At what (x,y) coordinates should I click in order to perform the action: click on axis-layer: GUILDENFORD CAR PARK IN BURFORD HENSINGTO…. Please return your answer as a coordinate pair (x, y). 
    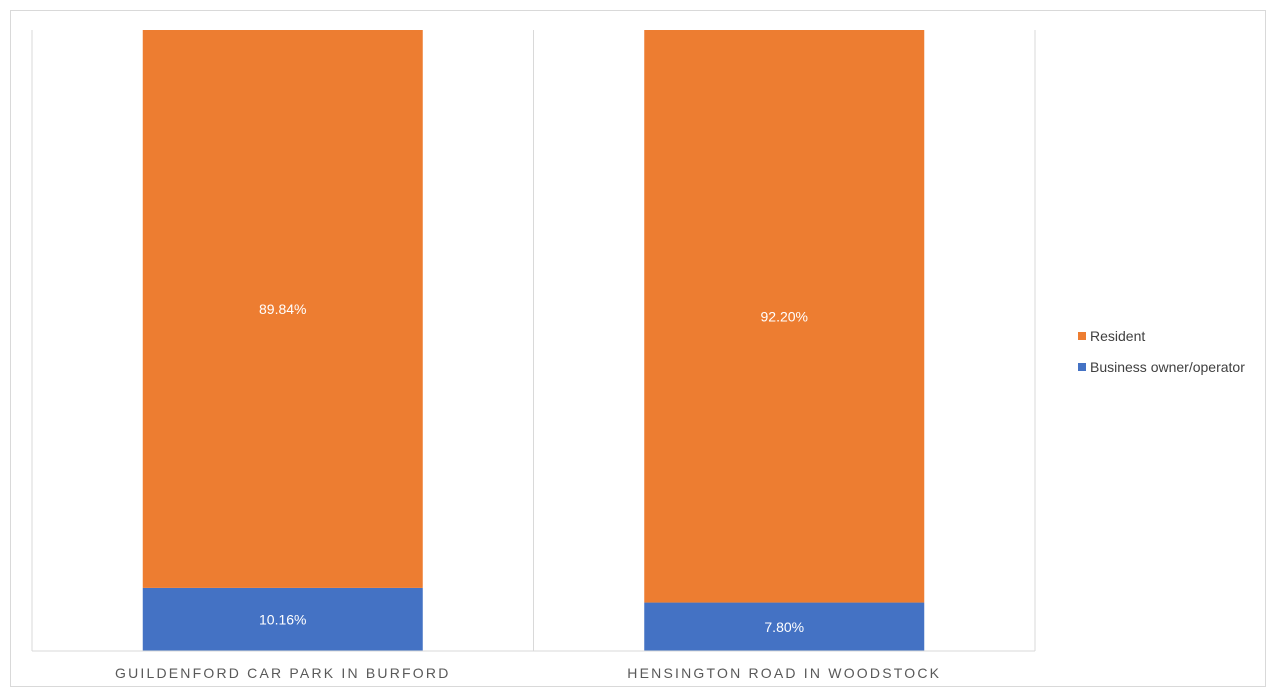
    Looking at the image, I should click on (533, 665).